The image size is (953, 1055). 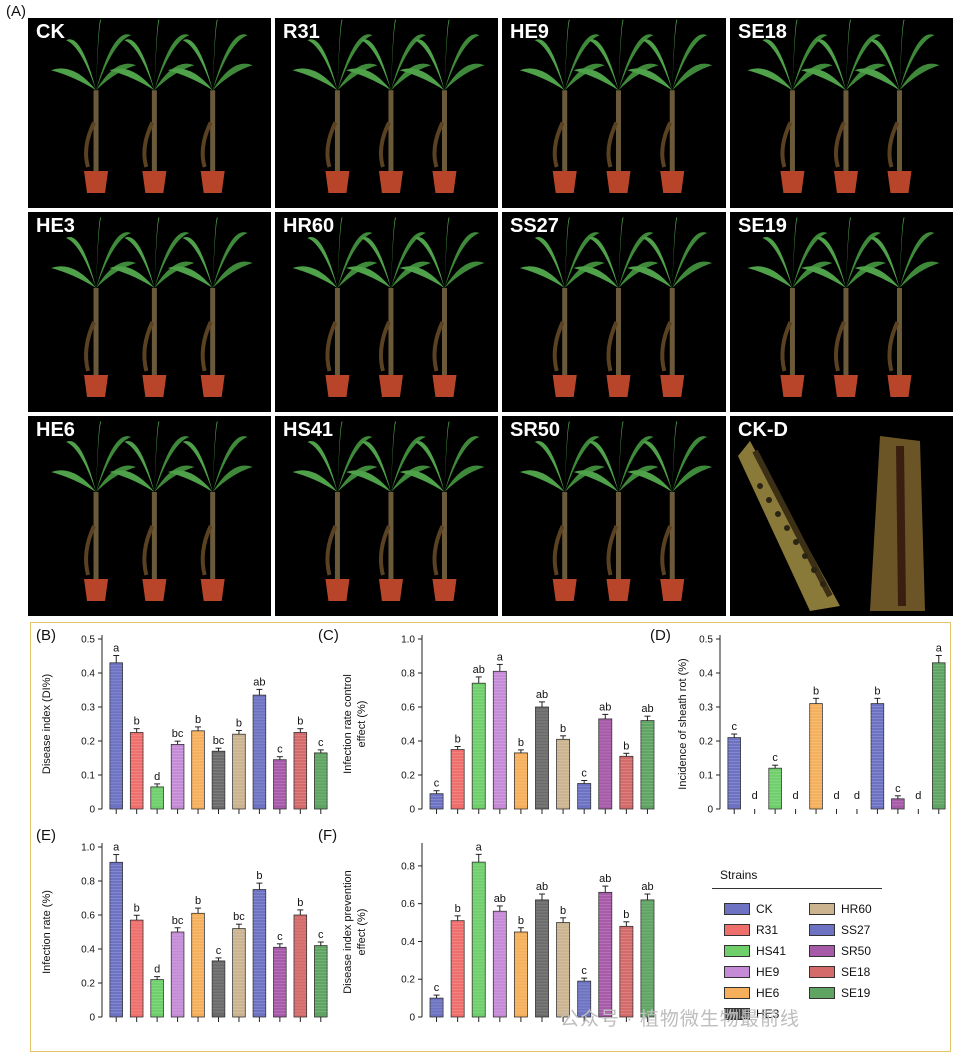 What do you see at coordinates (751, 1014) in the screenshot?
I see `legend-item-he3: HE3` at bounding box center [751, 1014].